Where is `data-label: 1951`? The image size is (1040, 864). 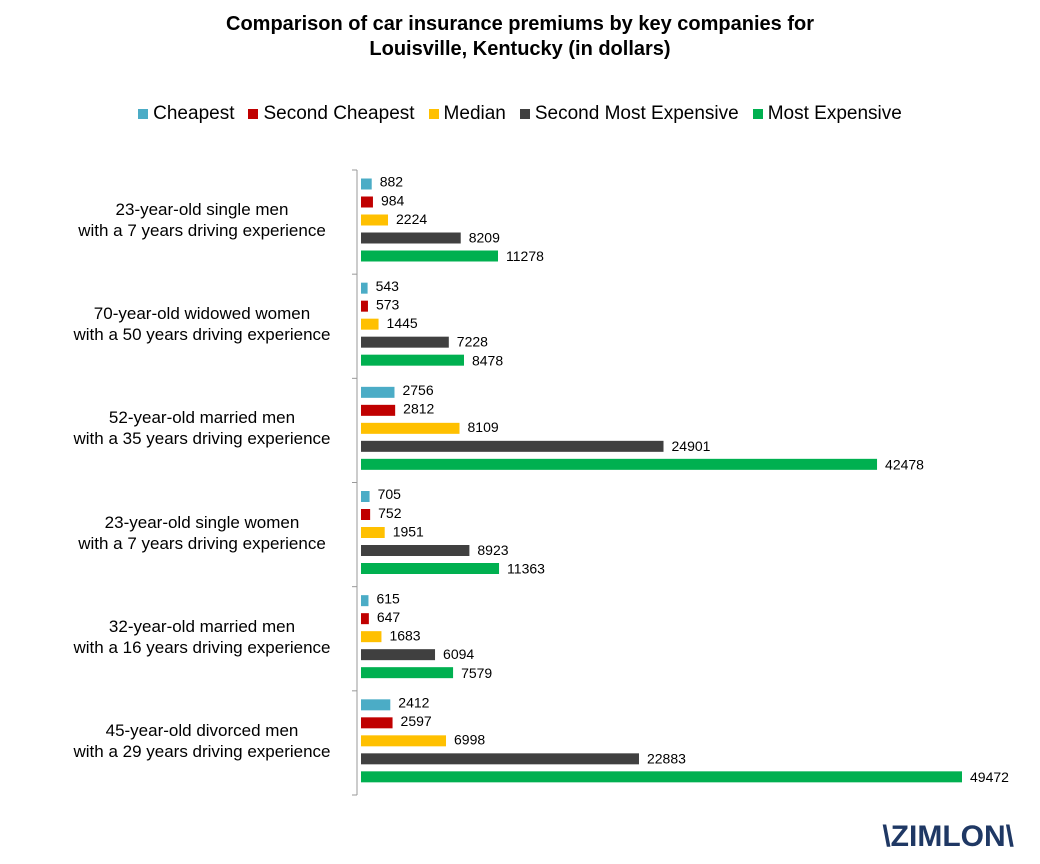
data-label: 1951 is located at coordinates (408, 531).